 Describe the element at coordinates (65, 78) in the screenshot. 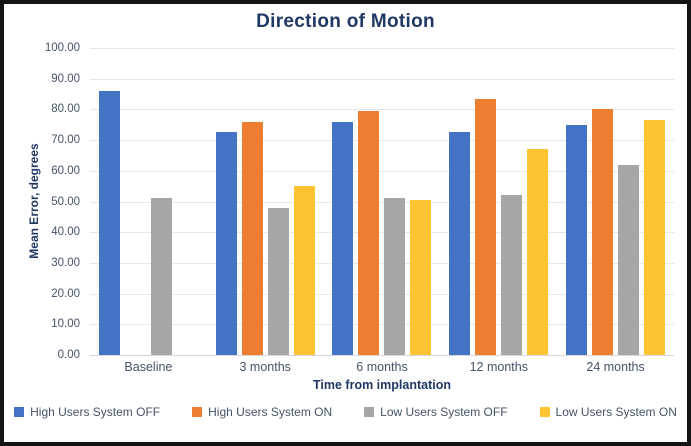

I see `y-tick-label: 90.00` at that location.